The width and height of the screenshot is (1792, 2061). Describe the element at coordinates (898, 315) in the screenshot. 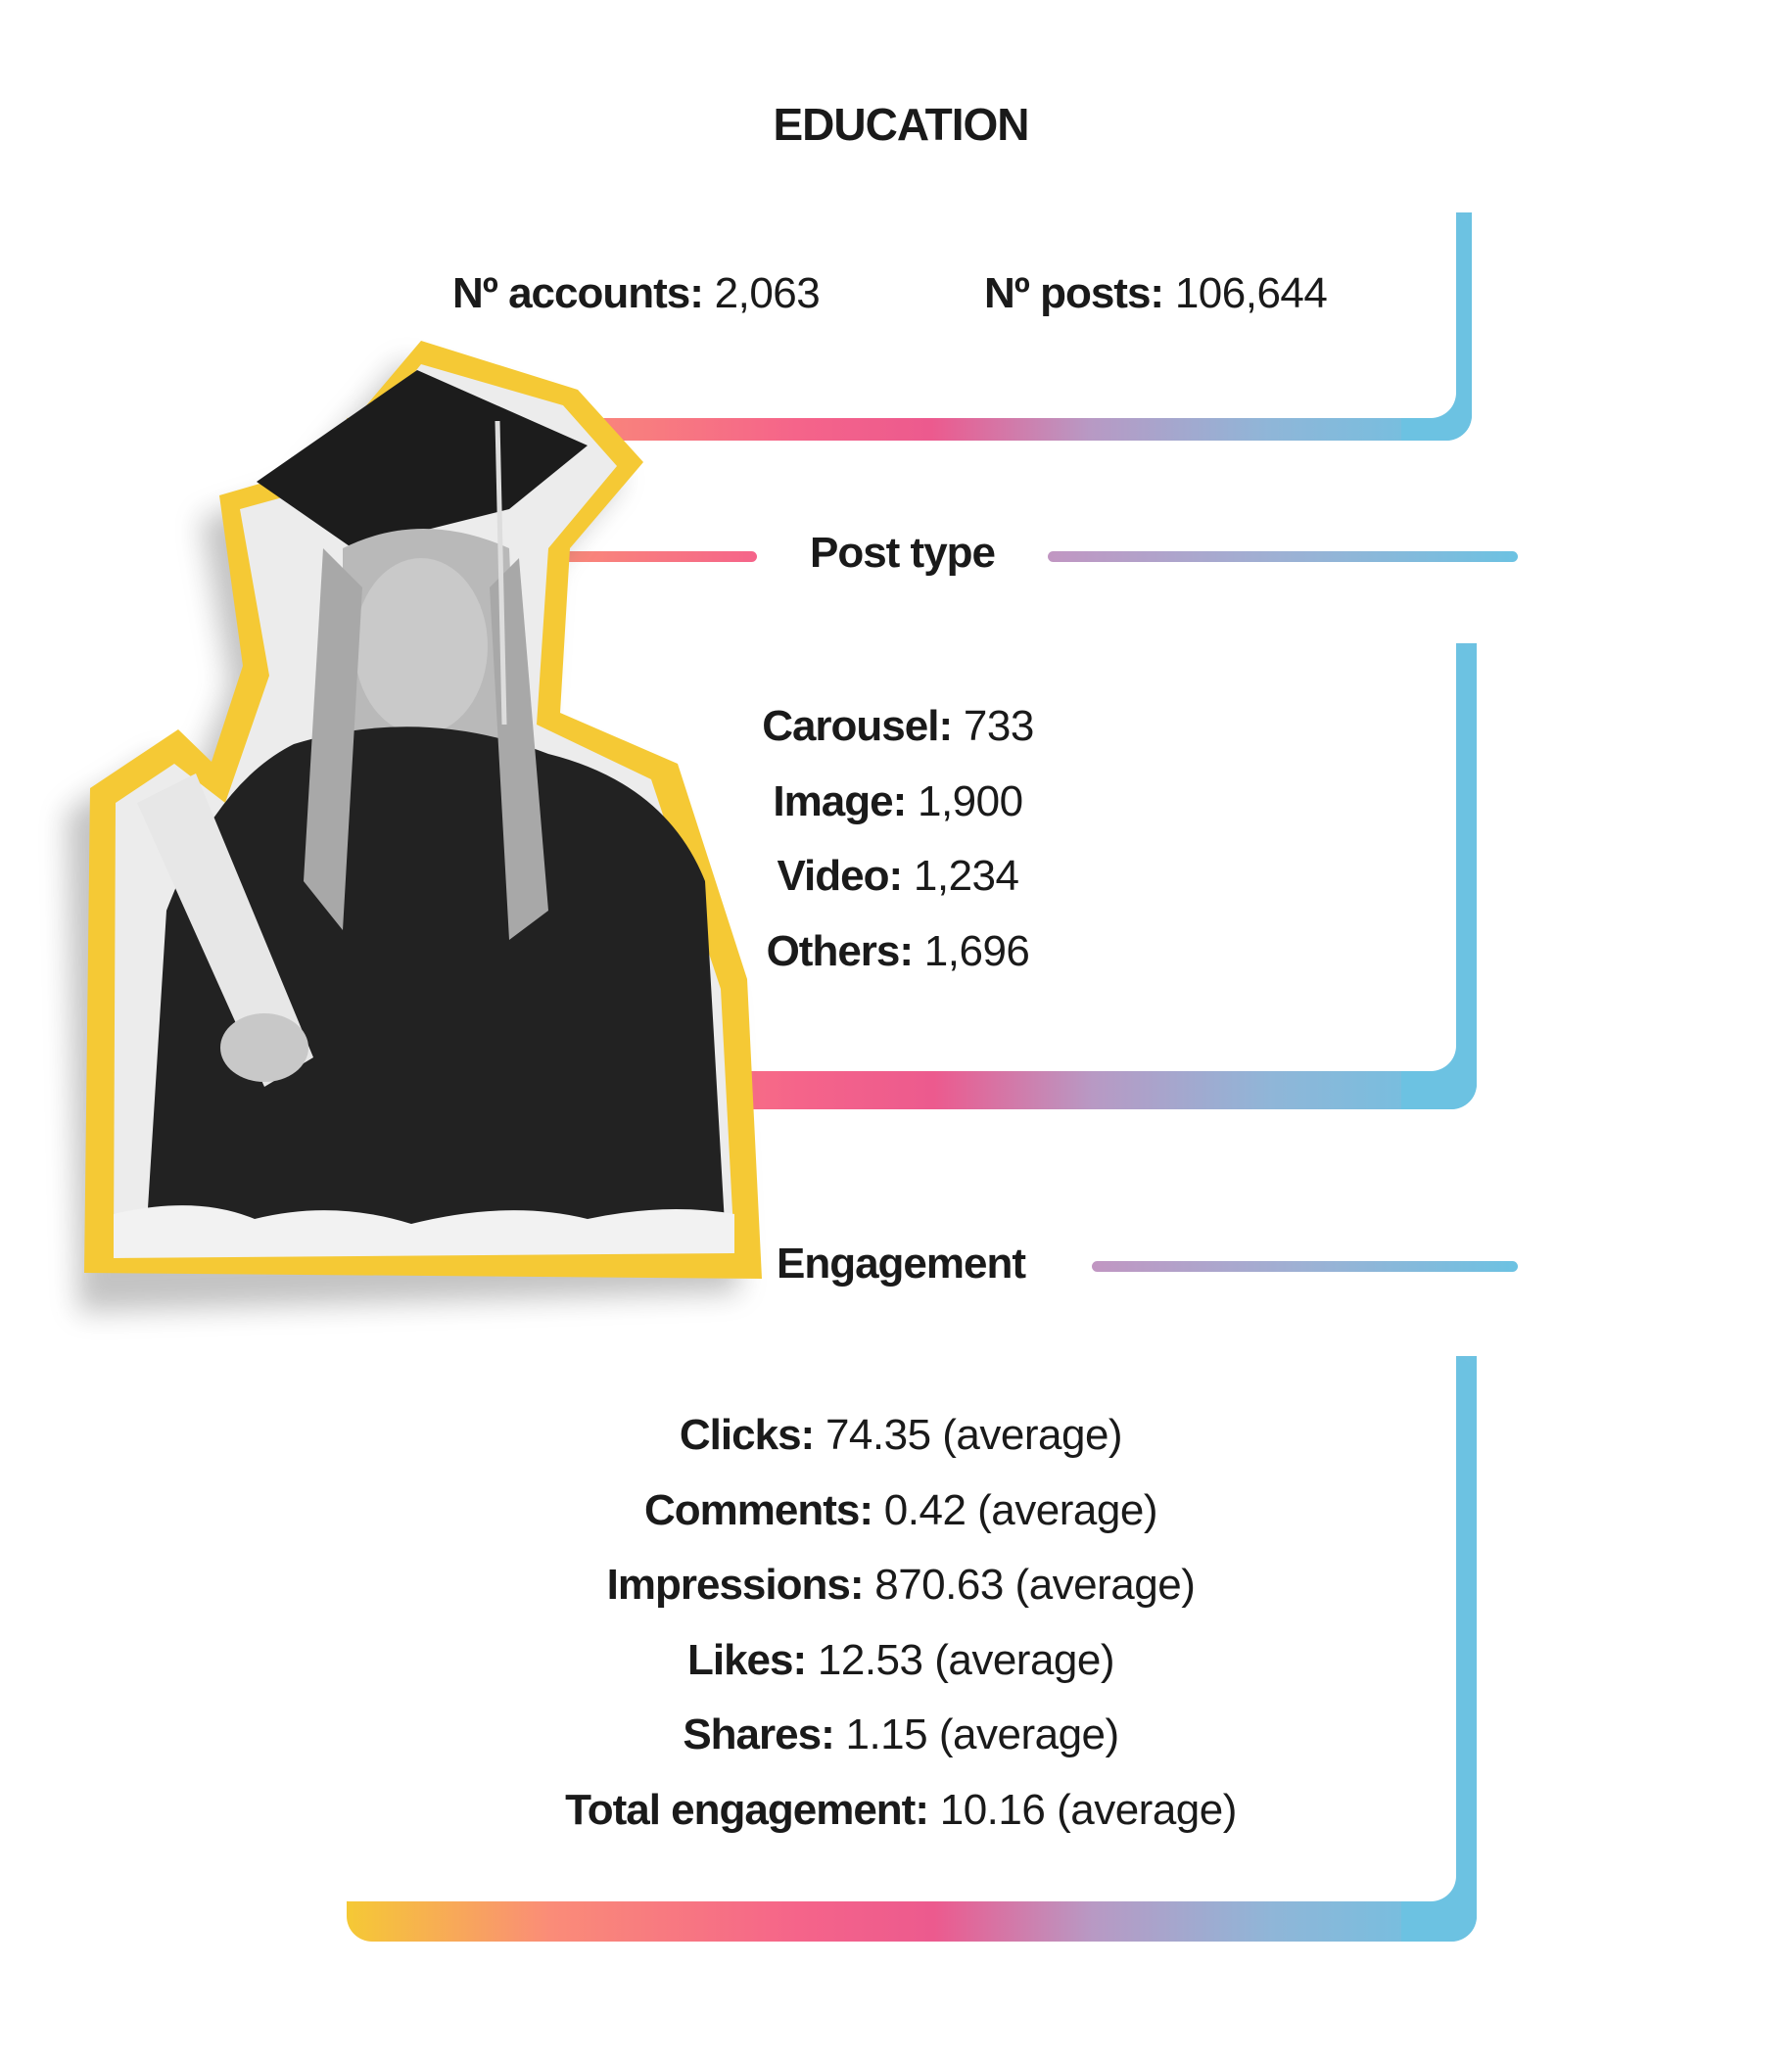

I see `summary-card: Nº accounts: 2,063 Nº posts: 106,644` at that location.